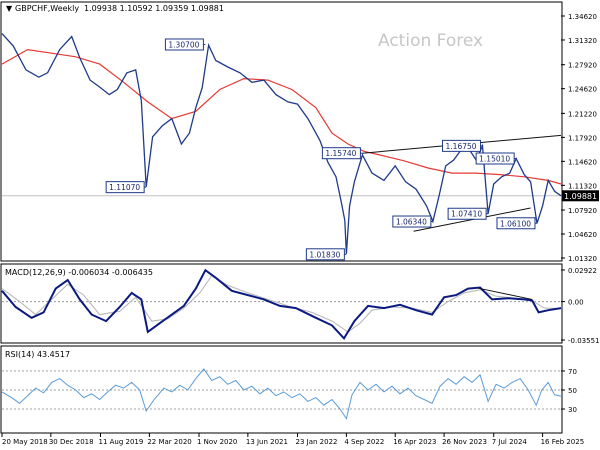  What do you see at coordinates (37, 354) in the screenshot?
I see `rsi-label: RSI(14) 43.4517` at bounding box center [37, 354].